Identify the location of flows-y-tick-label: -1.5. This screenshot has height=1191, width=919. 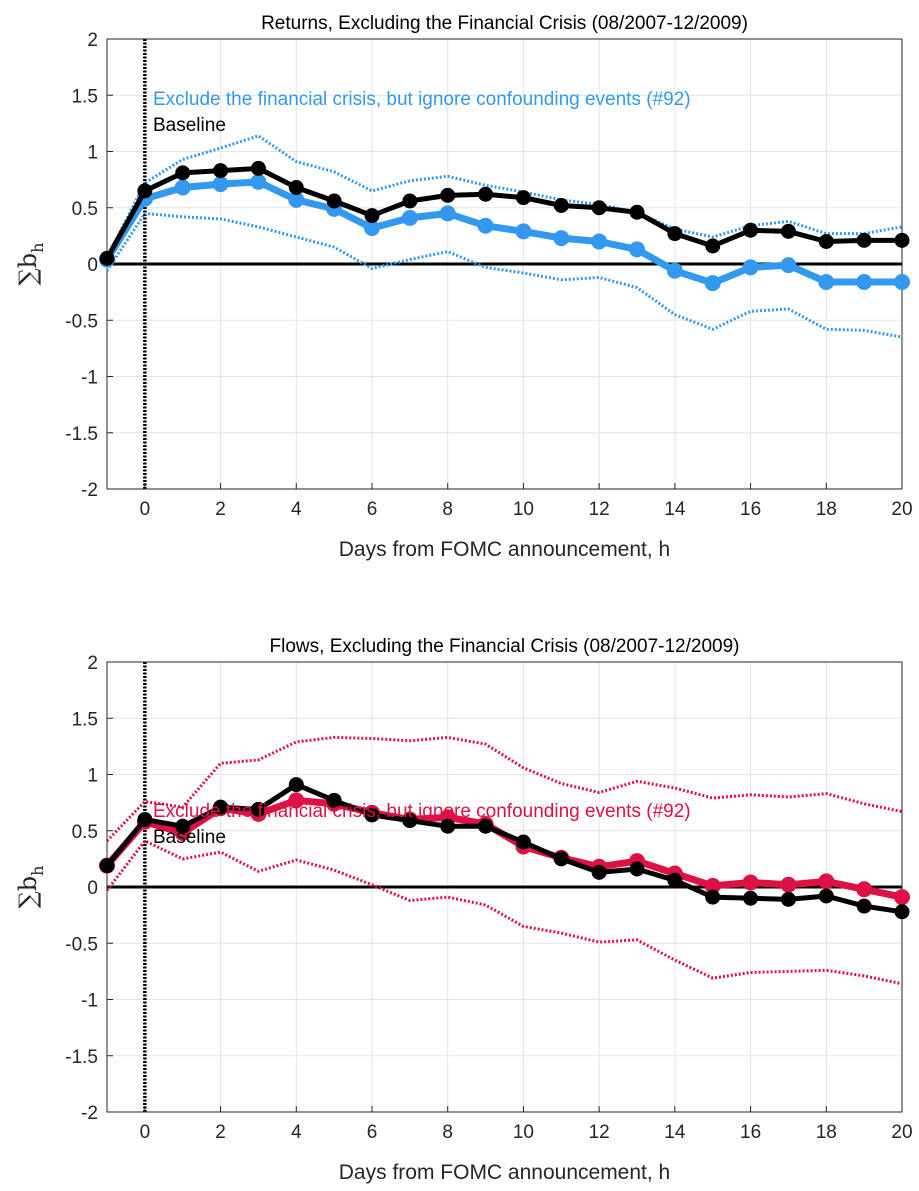
(81, 1057).